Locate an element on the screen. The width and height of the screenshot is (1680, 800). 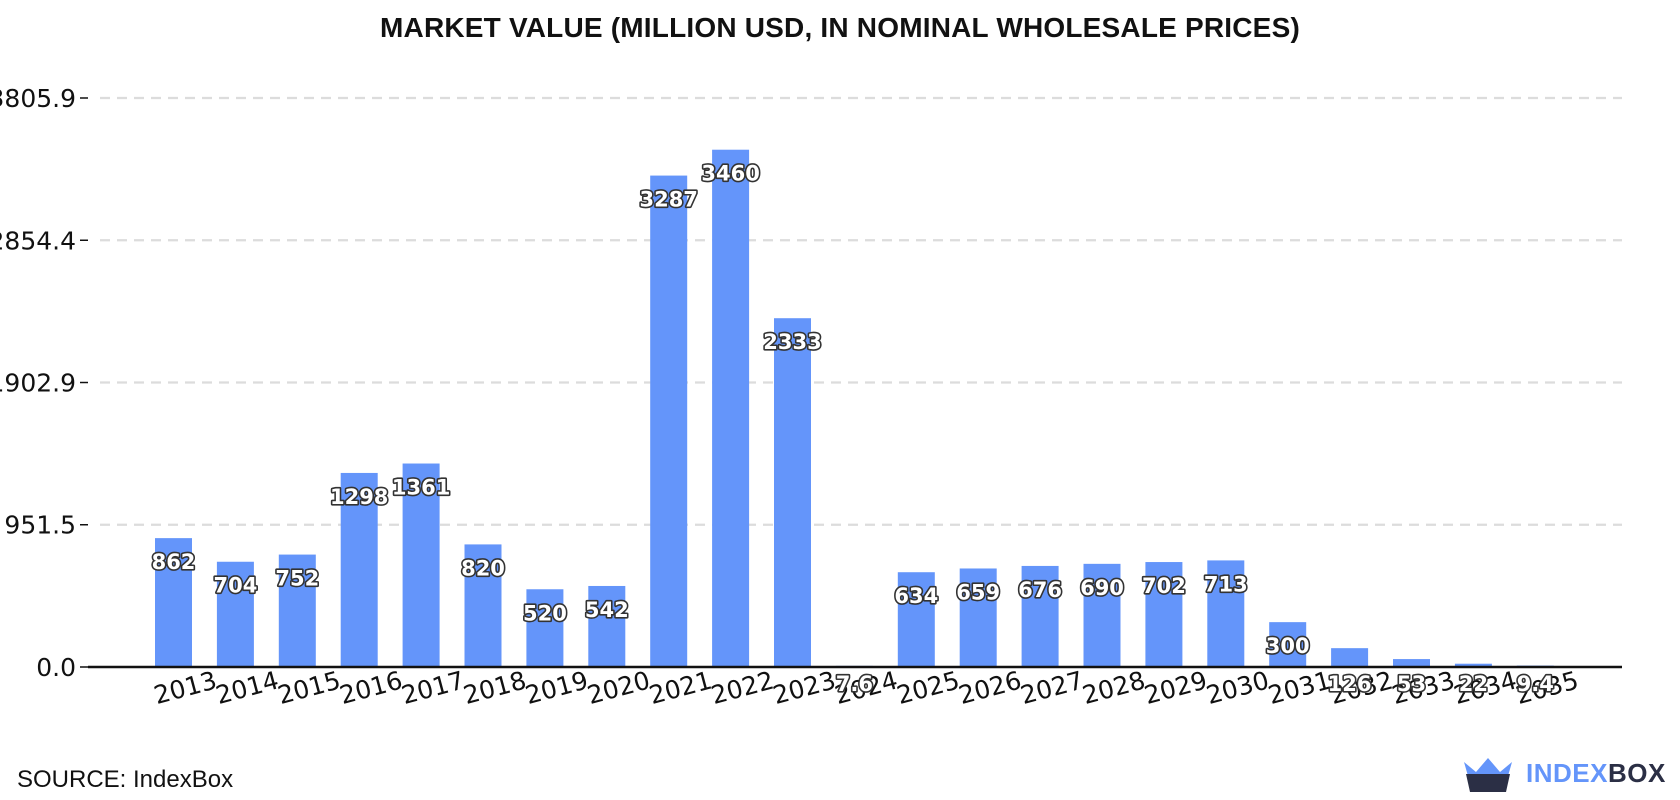
data-label: 2333 is located at coordinates (792, 342).